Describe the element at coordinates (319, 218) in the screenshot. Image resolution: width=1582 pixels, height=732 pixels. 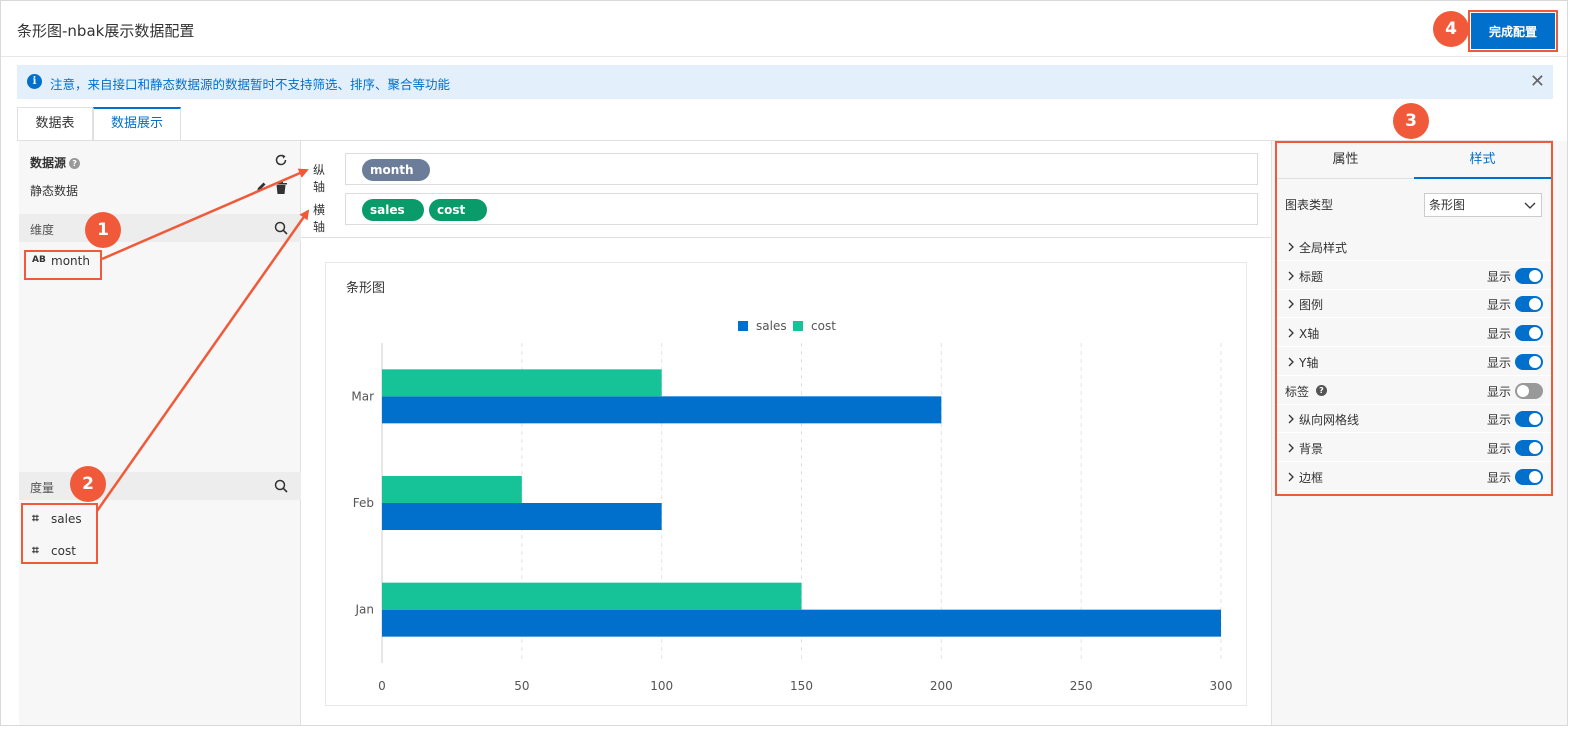
I see `horizontal-axis-label: 横轴` at that location.